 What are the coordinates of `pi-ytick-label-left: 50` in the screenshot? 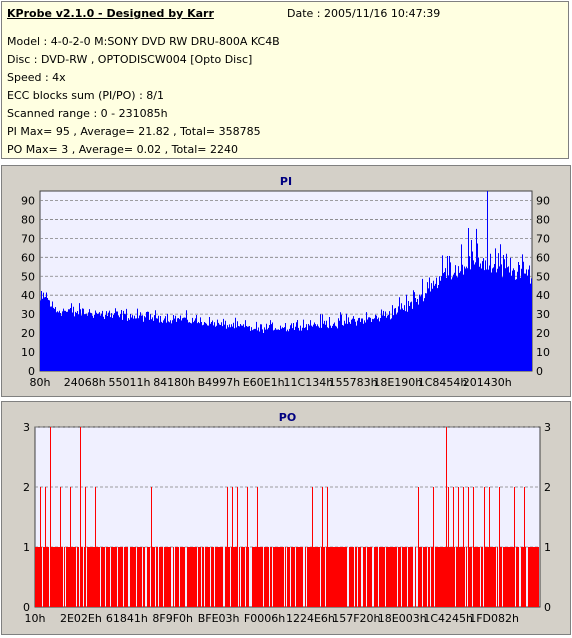 It's located at (28, 276).